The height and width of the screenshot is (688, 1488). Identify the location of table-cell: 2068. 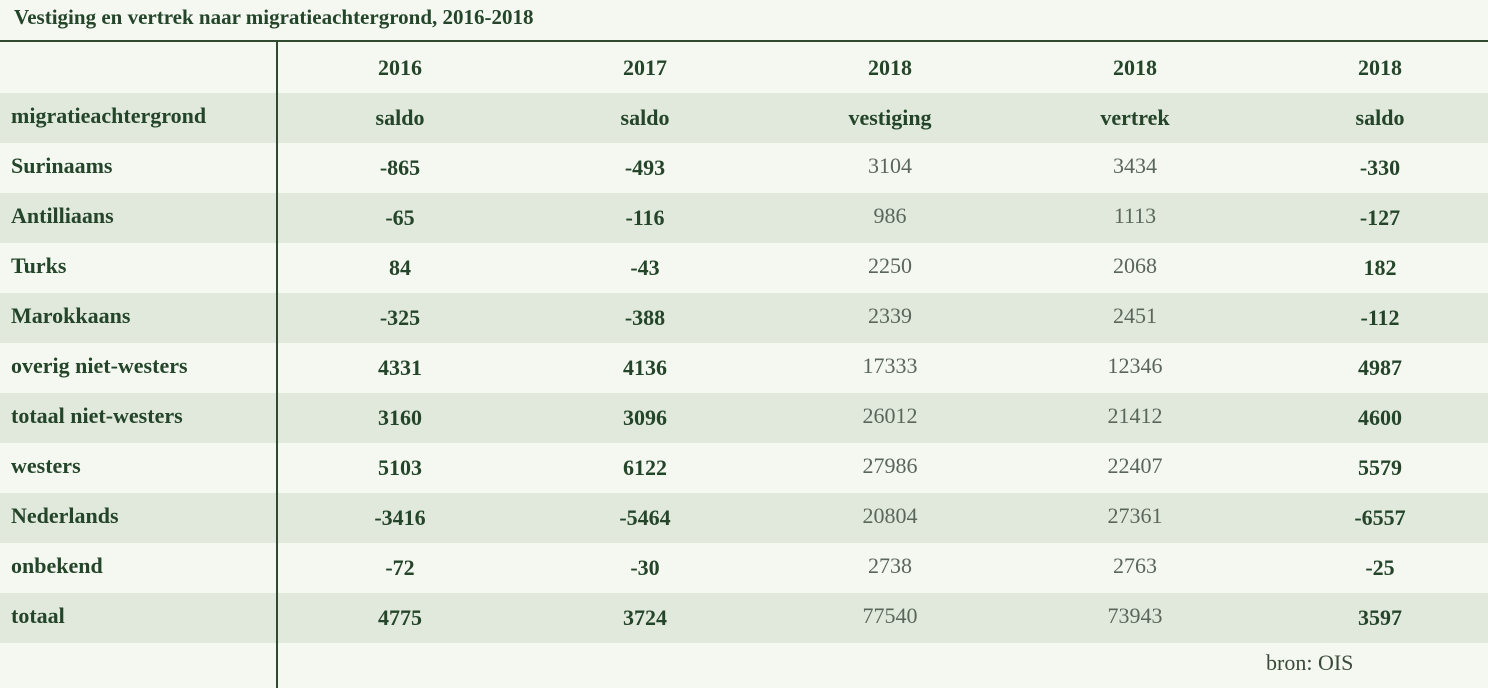
(1135, 265).